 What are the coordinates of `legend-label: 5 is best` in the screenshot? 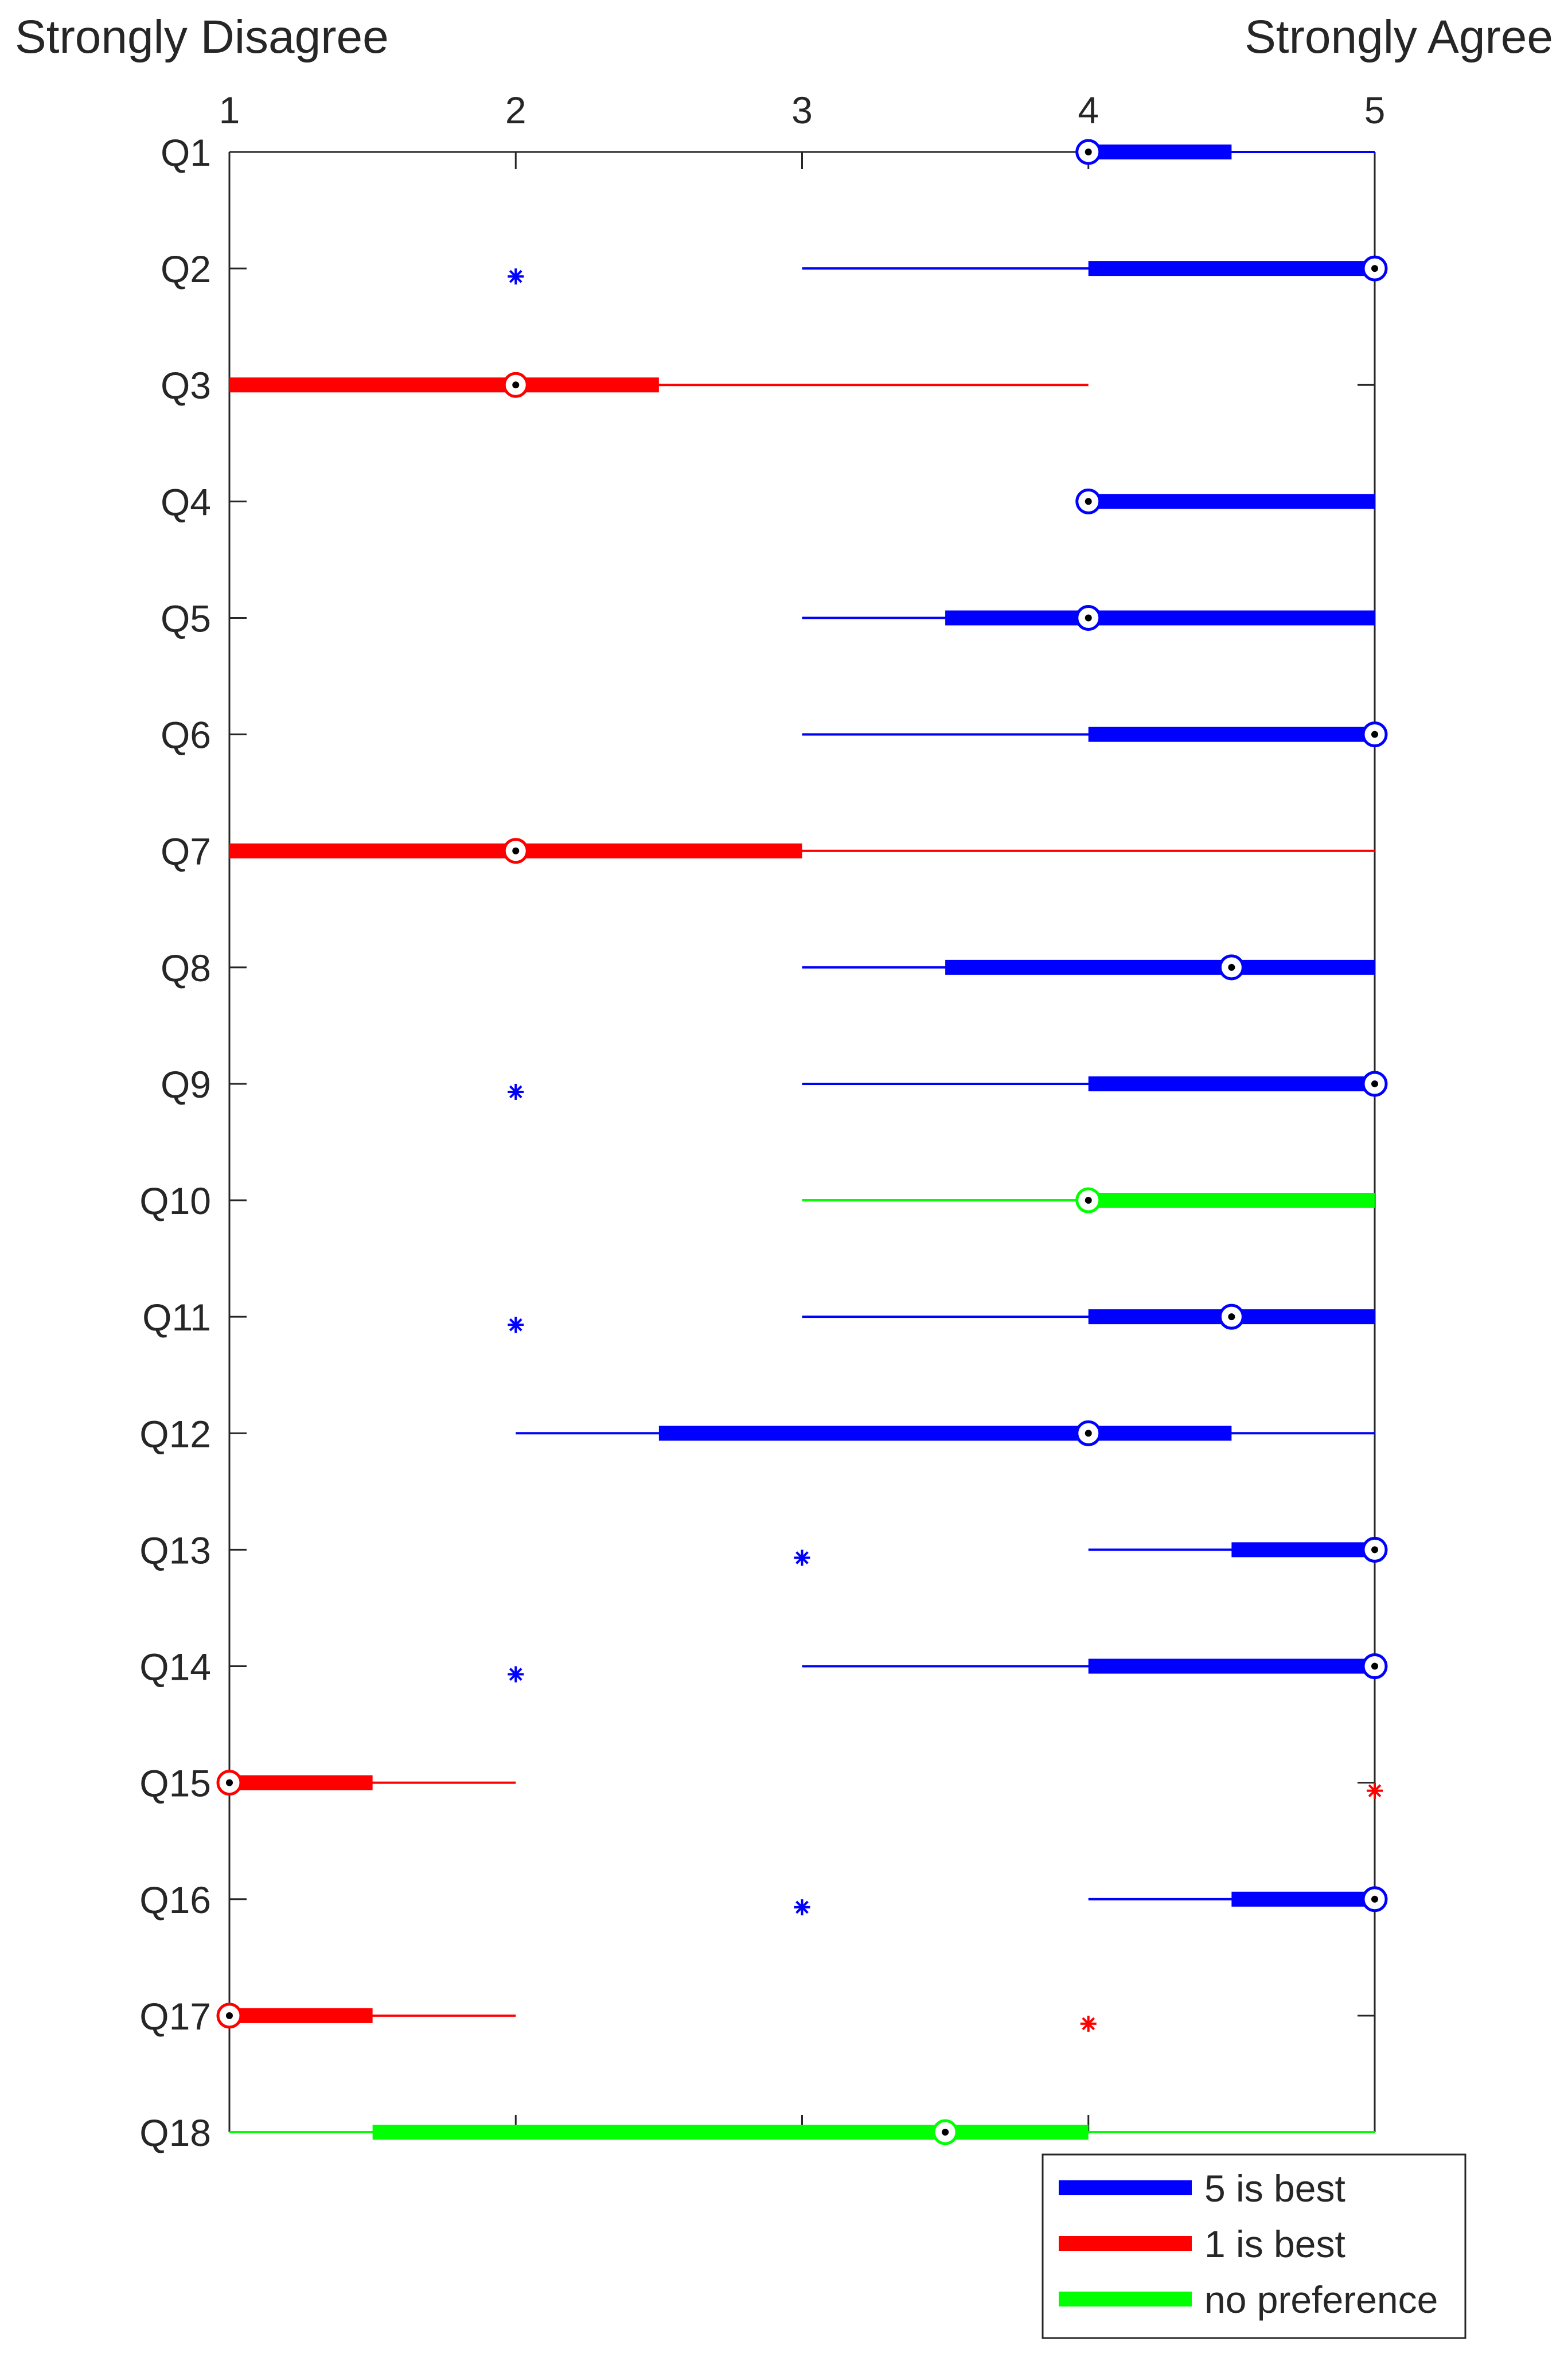 It's located at (1274, 2188).